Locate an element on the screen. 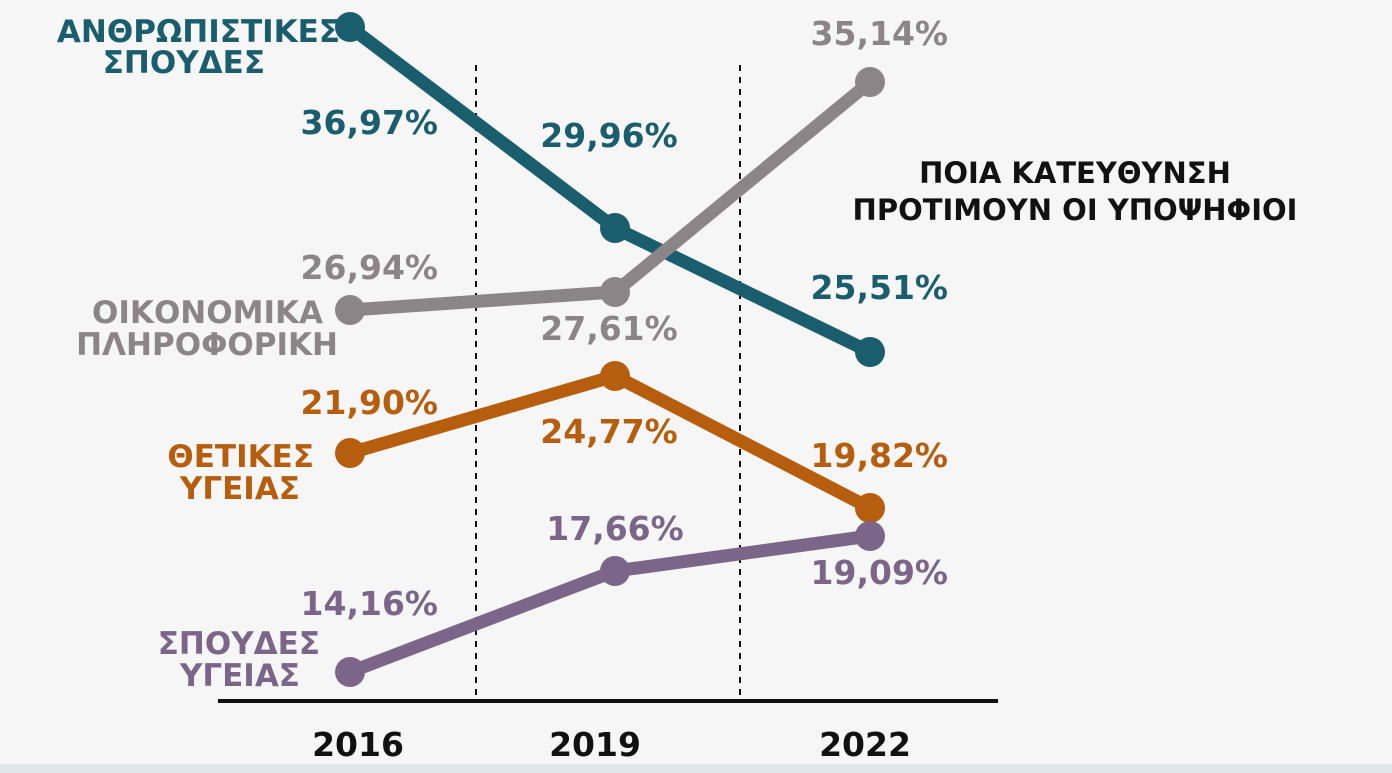 This screenshot has height=773, width=1392. series-name-economics-line-2: ΠΛΗΡΟΦΟΡΙΚΗ is located at coordinates (207, 345).